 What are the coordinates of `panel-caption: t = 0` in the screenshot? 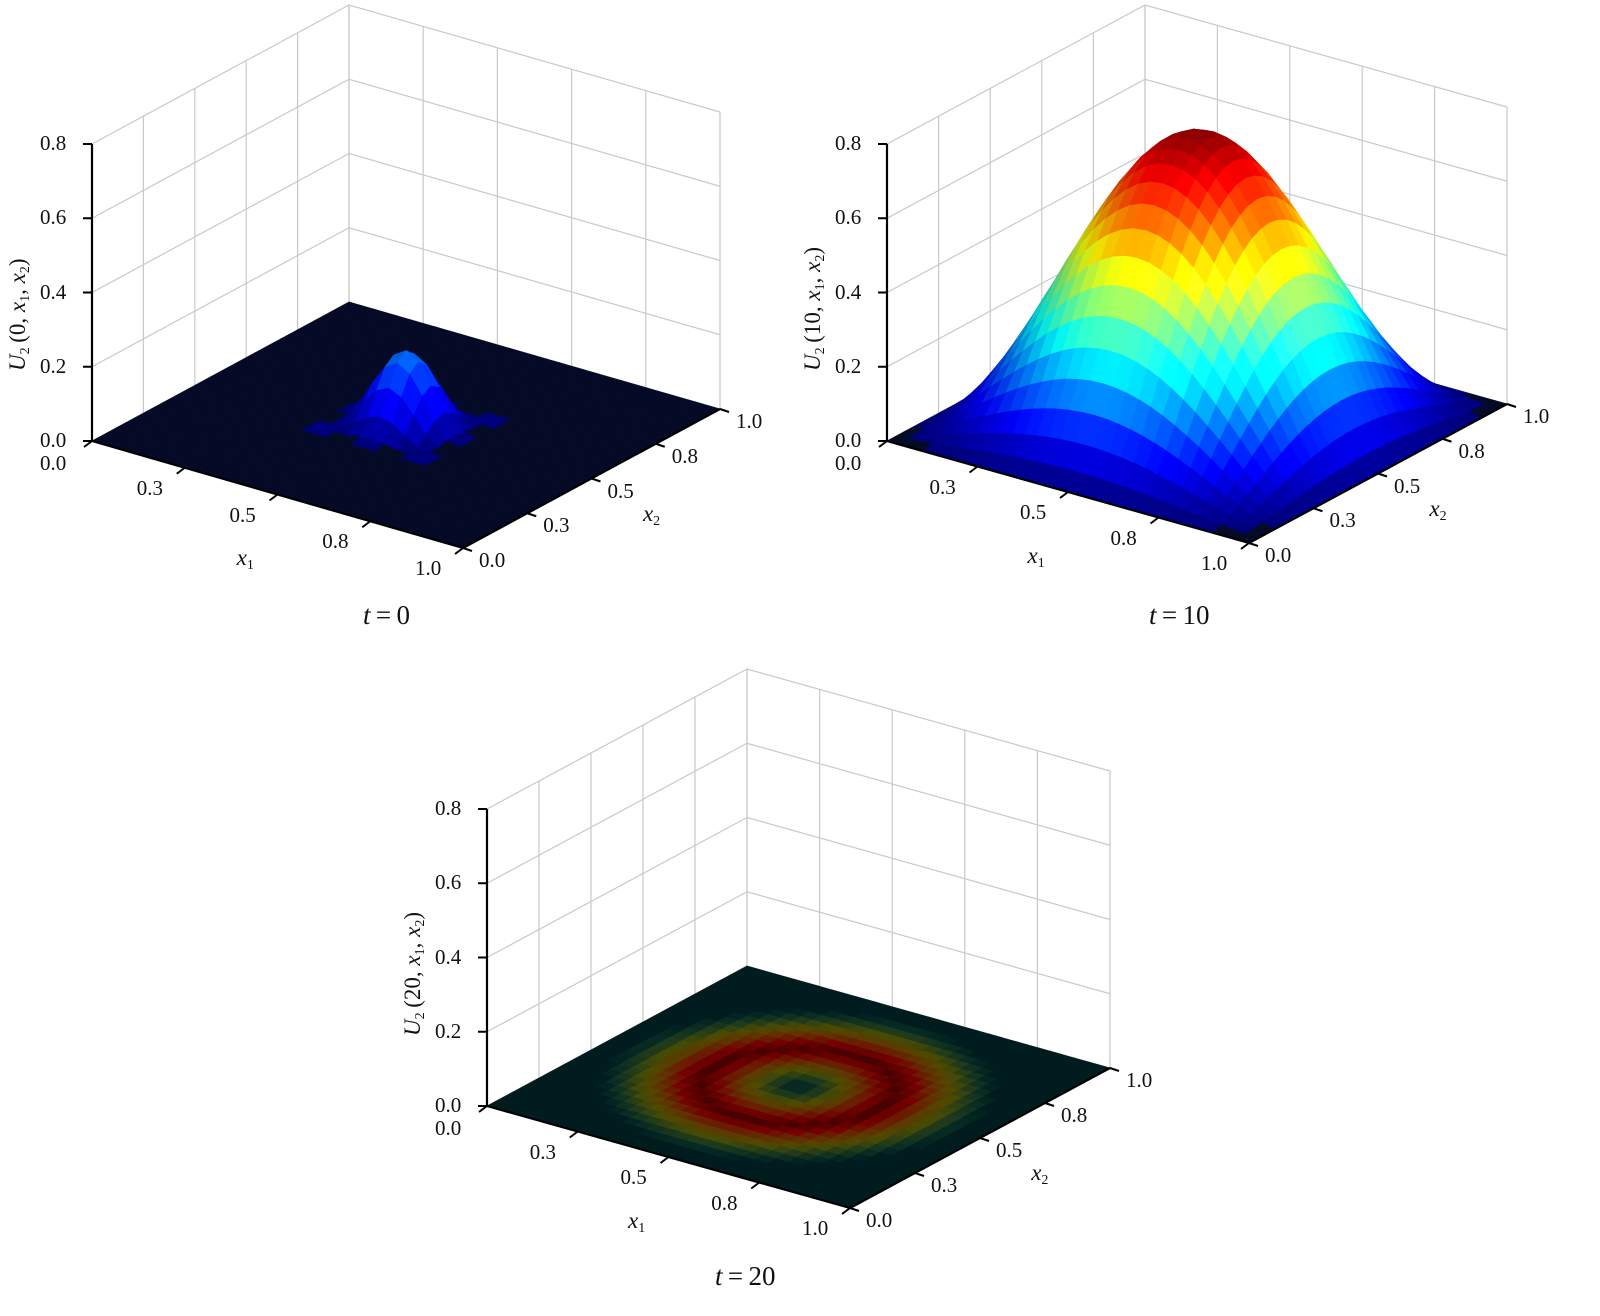 It's located at (387, 615).